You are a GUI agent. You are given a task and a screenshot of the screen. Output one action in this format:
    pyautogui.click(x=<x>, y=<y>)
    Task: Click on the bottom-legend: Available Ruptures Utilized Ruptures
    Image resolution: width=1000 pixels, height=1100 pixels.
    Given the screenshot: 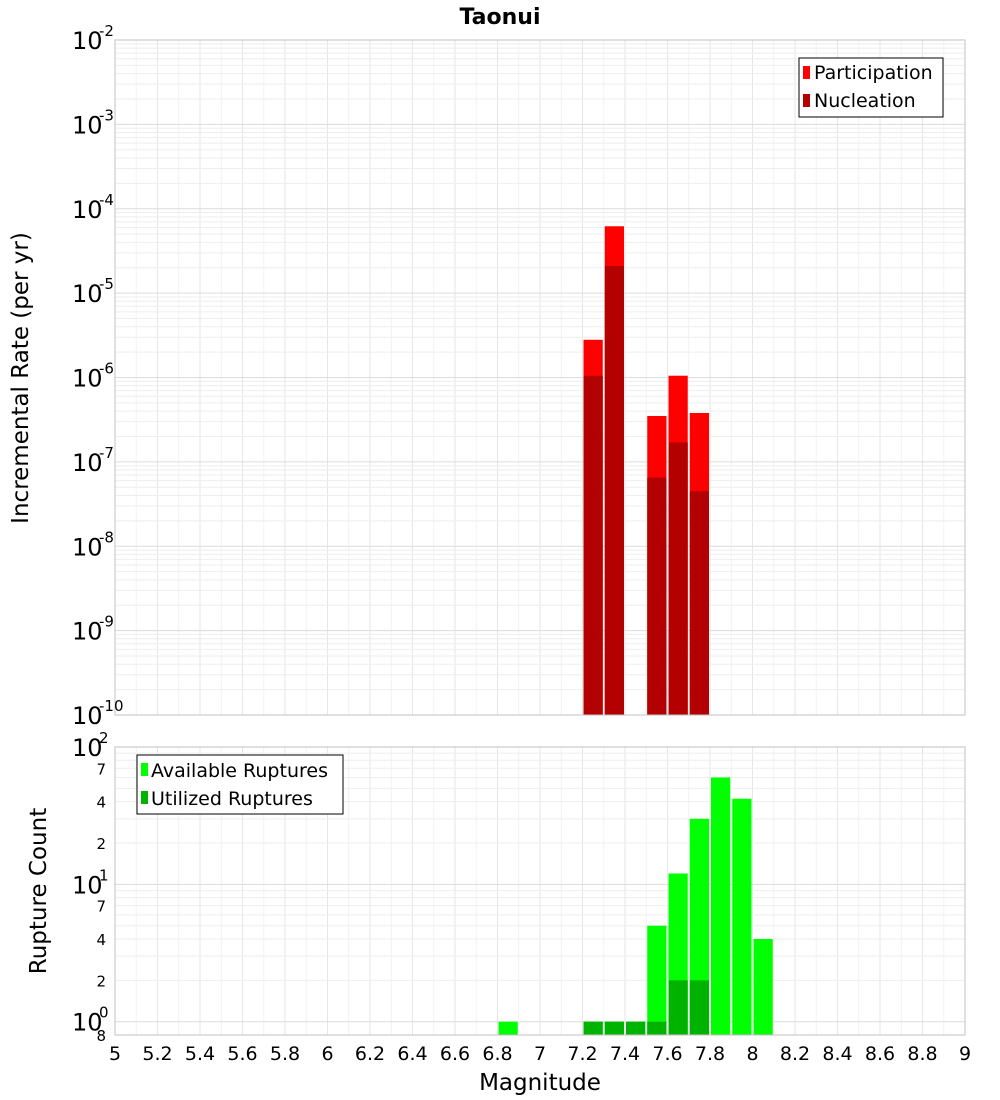 What is the action you would take?
    pyautogui.click(x=240, y=784)
    